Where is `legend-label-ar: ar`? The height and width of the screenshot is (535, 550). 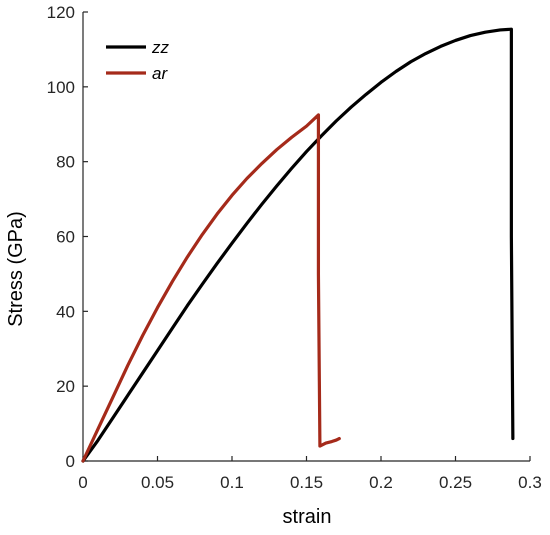 legend-label-ar: ar is located at coordinates (160, 73).